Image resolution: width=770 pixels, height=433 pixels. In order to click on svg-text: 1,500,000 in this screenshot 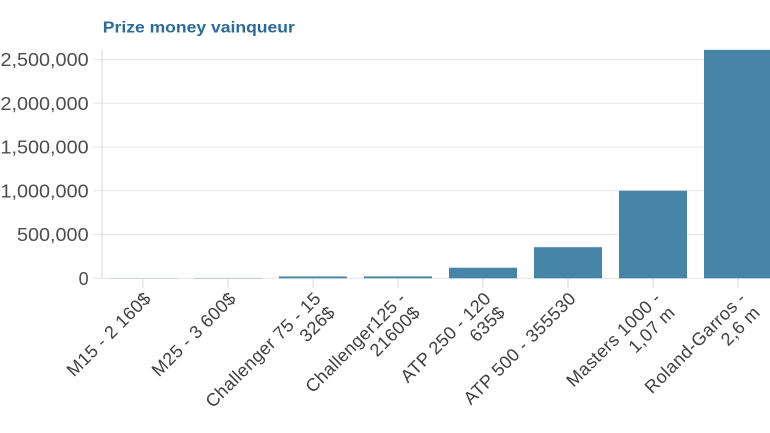, I will do `click(45, 148)`.